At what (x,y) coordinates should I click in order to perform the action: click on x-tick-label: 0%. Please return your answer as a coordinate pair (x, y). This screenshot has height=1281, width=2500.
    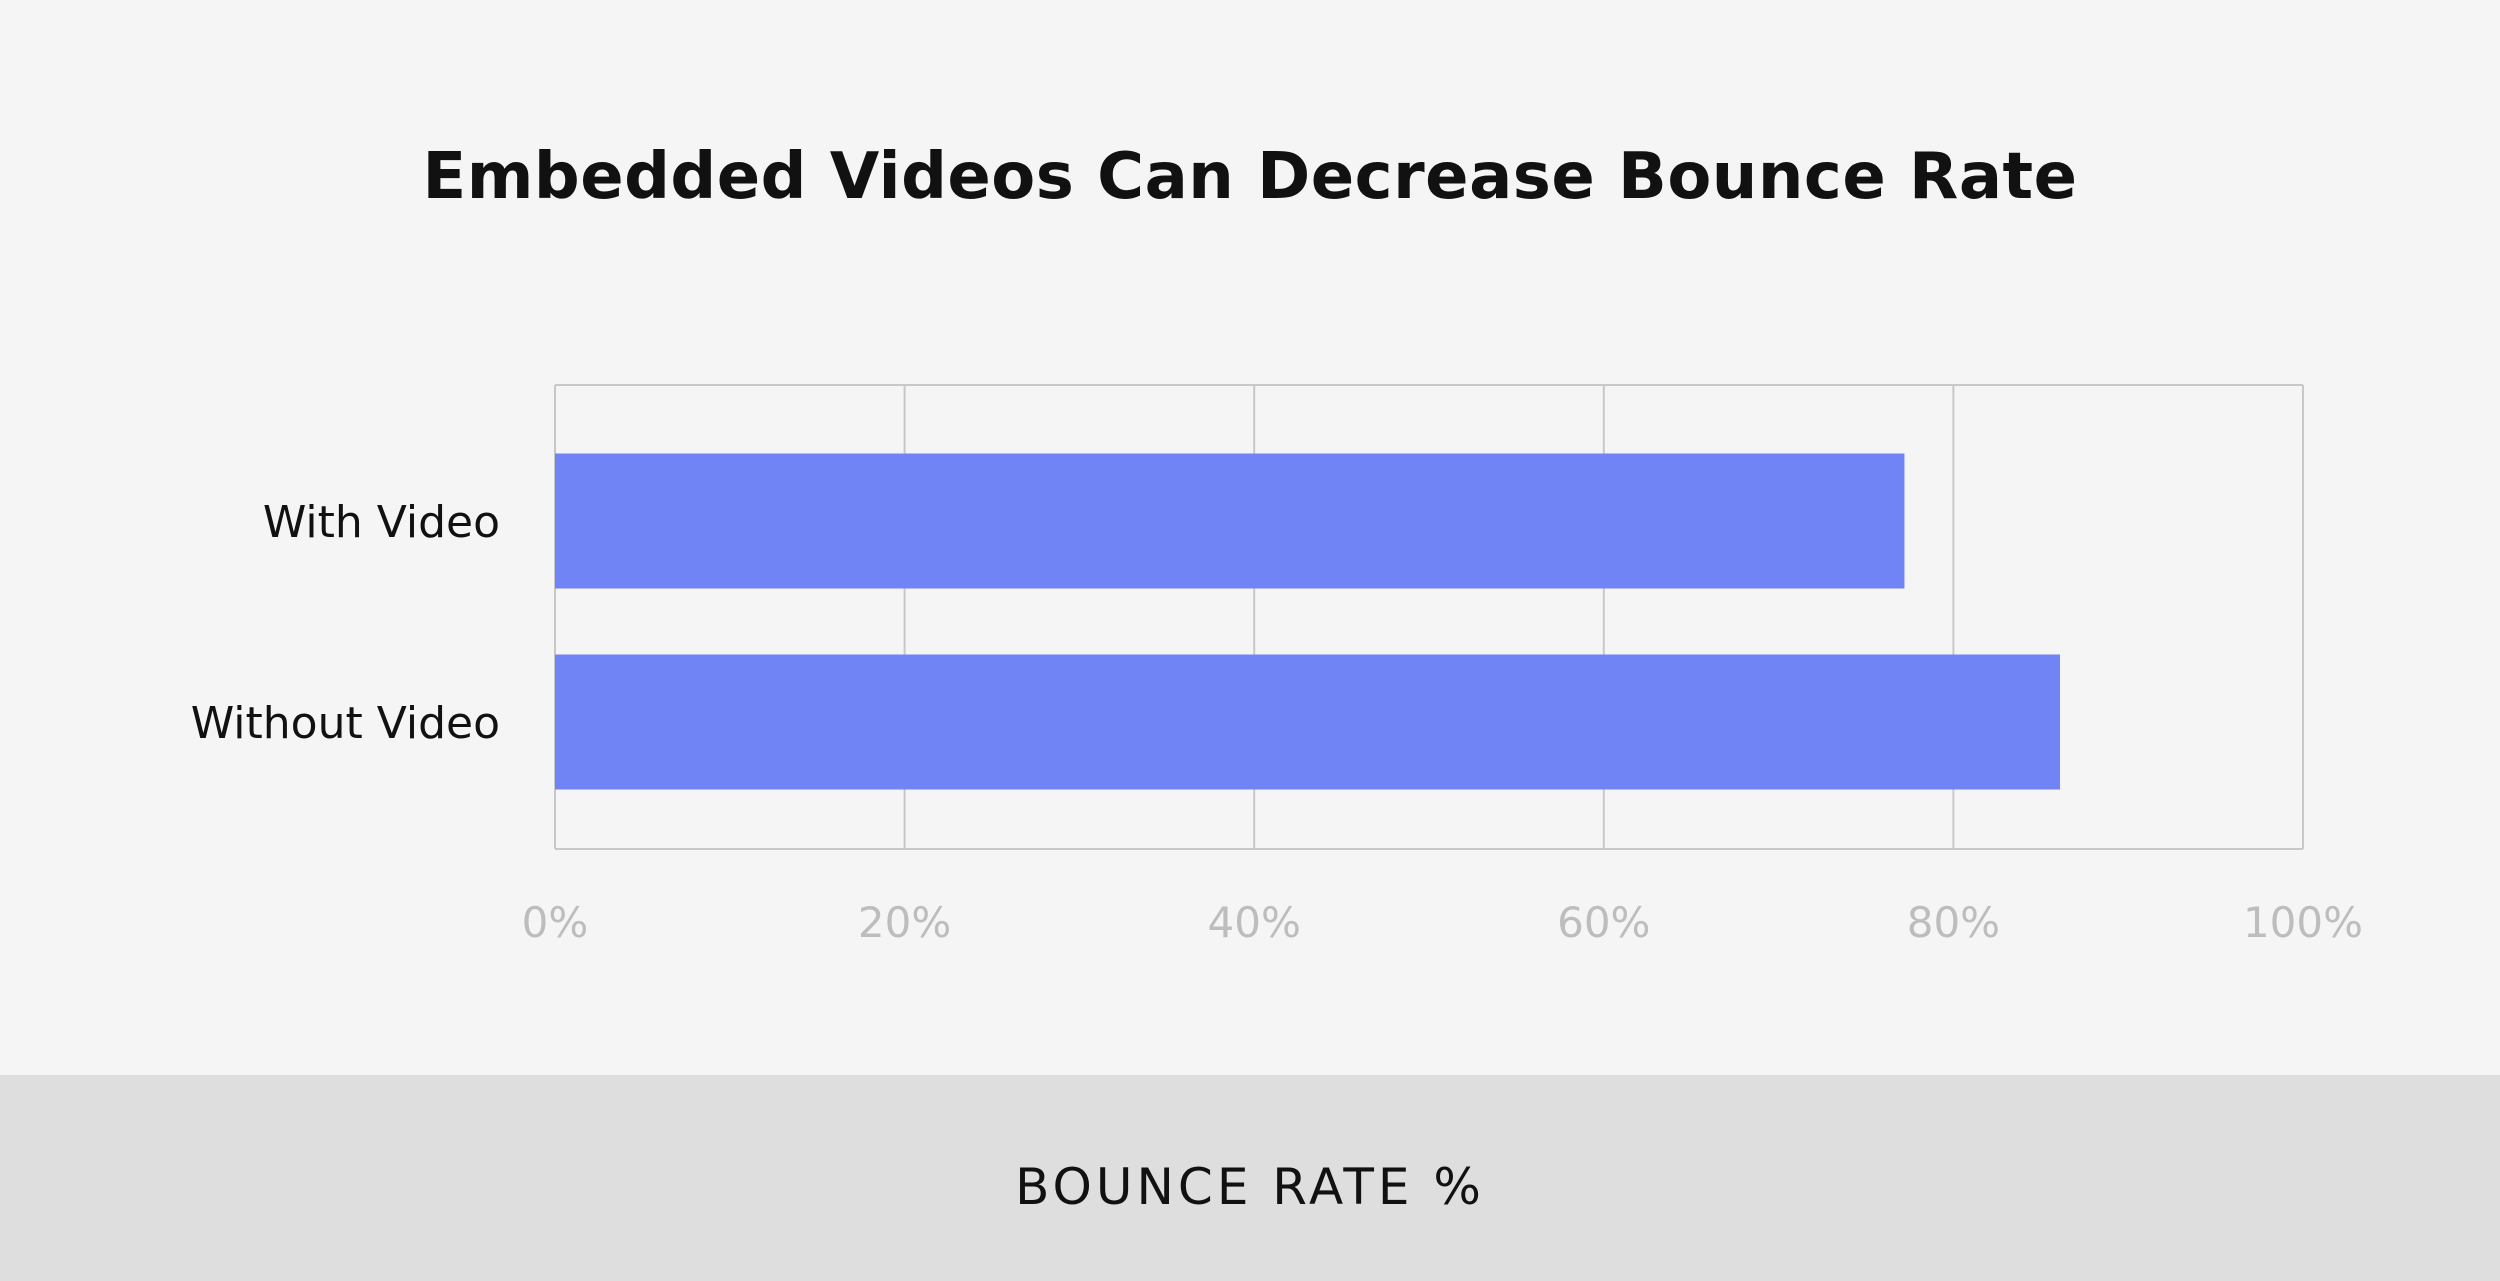
    Looking at the image, I should click on (555, 922).